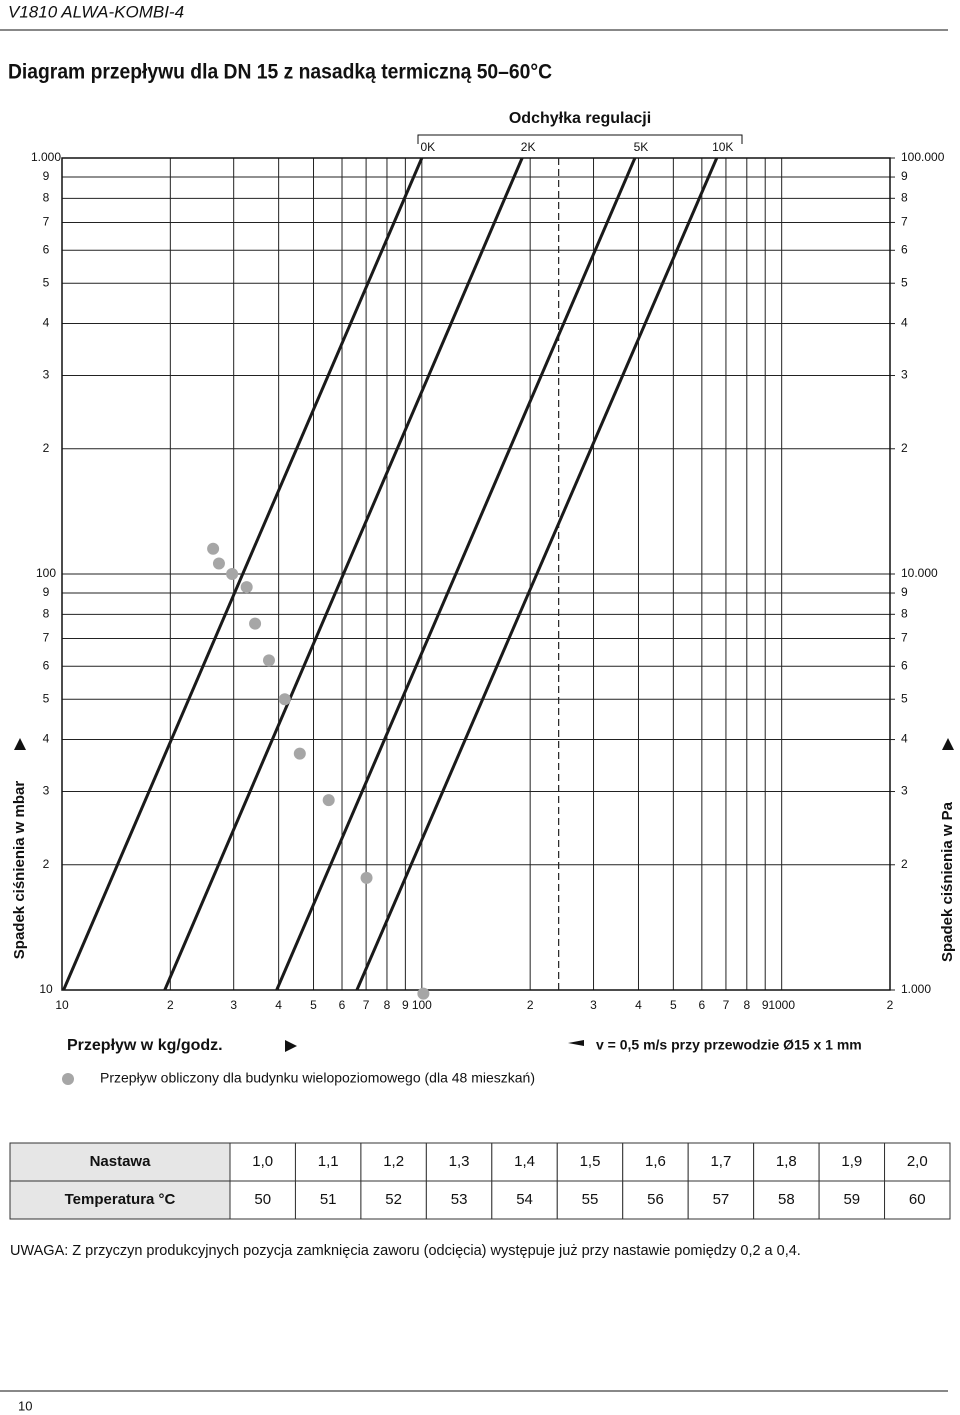 Image resolution: width=960 pixels, height=1415 pixels. I want to click on table-text: 53, so click(459, 1199).